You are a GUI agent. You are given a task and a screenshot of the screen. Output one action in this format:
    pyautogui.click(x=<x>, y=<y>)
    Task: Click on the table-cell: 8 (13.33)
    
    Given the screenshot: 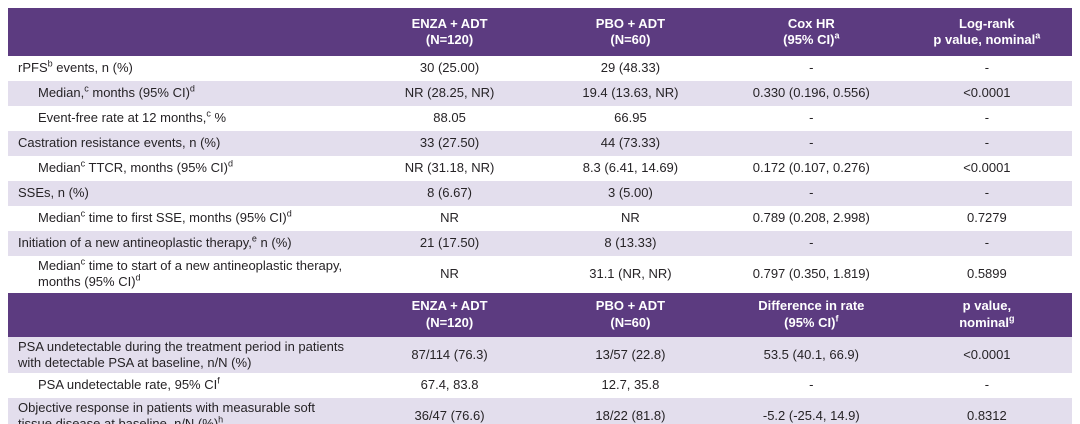 What is the action you would take?
    pyautogui.click(x=630, y=243)
    